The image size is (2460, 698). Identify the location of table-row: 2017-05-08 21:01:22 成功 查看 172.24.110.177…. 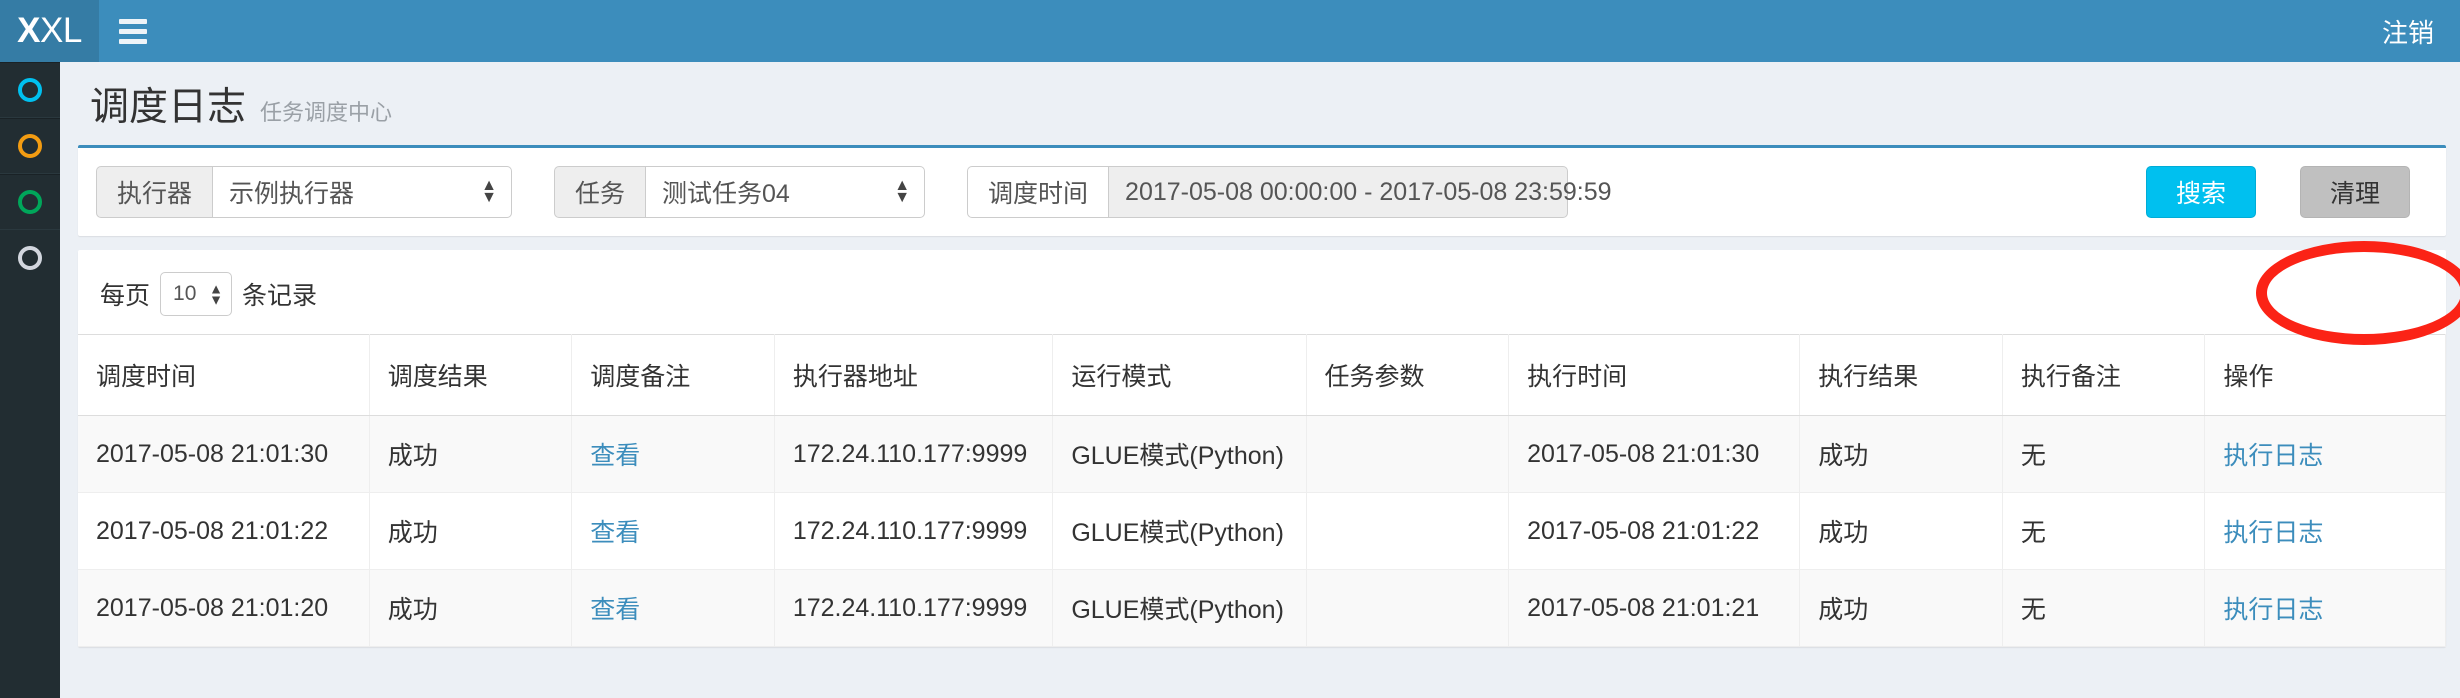
(1262, 531).